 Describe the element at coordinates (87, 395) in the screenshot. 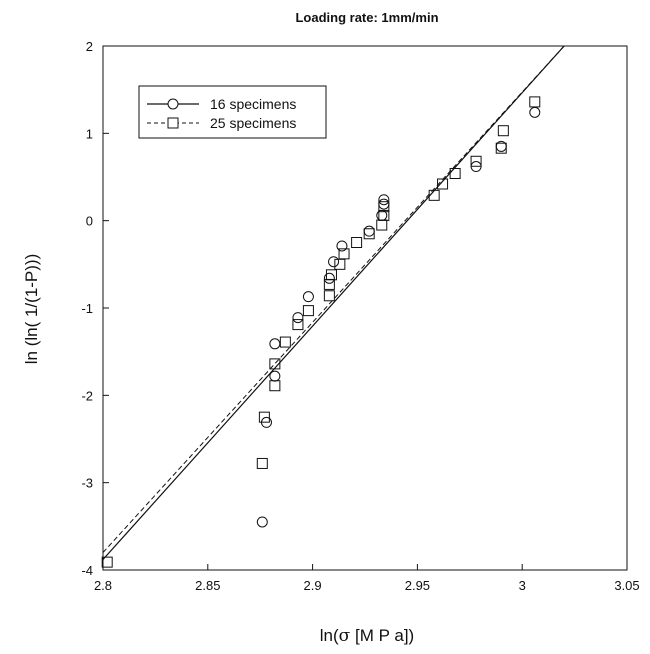

I see `y-tick-label: -2` at that location.